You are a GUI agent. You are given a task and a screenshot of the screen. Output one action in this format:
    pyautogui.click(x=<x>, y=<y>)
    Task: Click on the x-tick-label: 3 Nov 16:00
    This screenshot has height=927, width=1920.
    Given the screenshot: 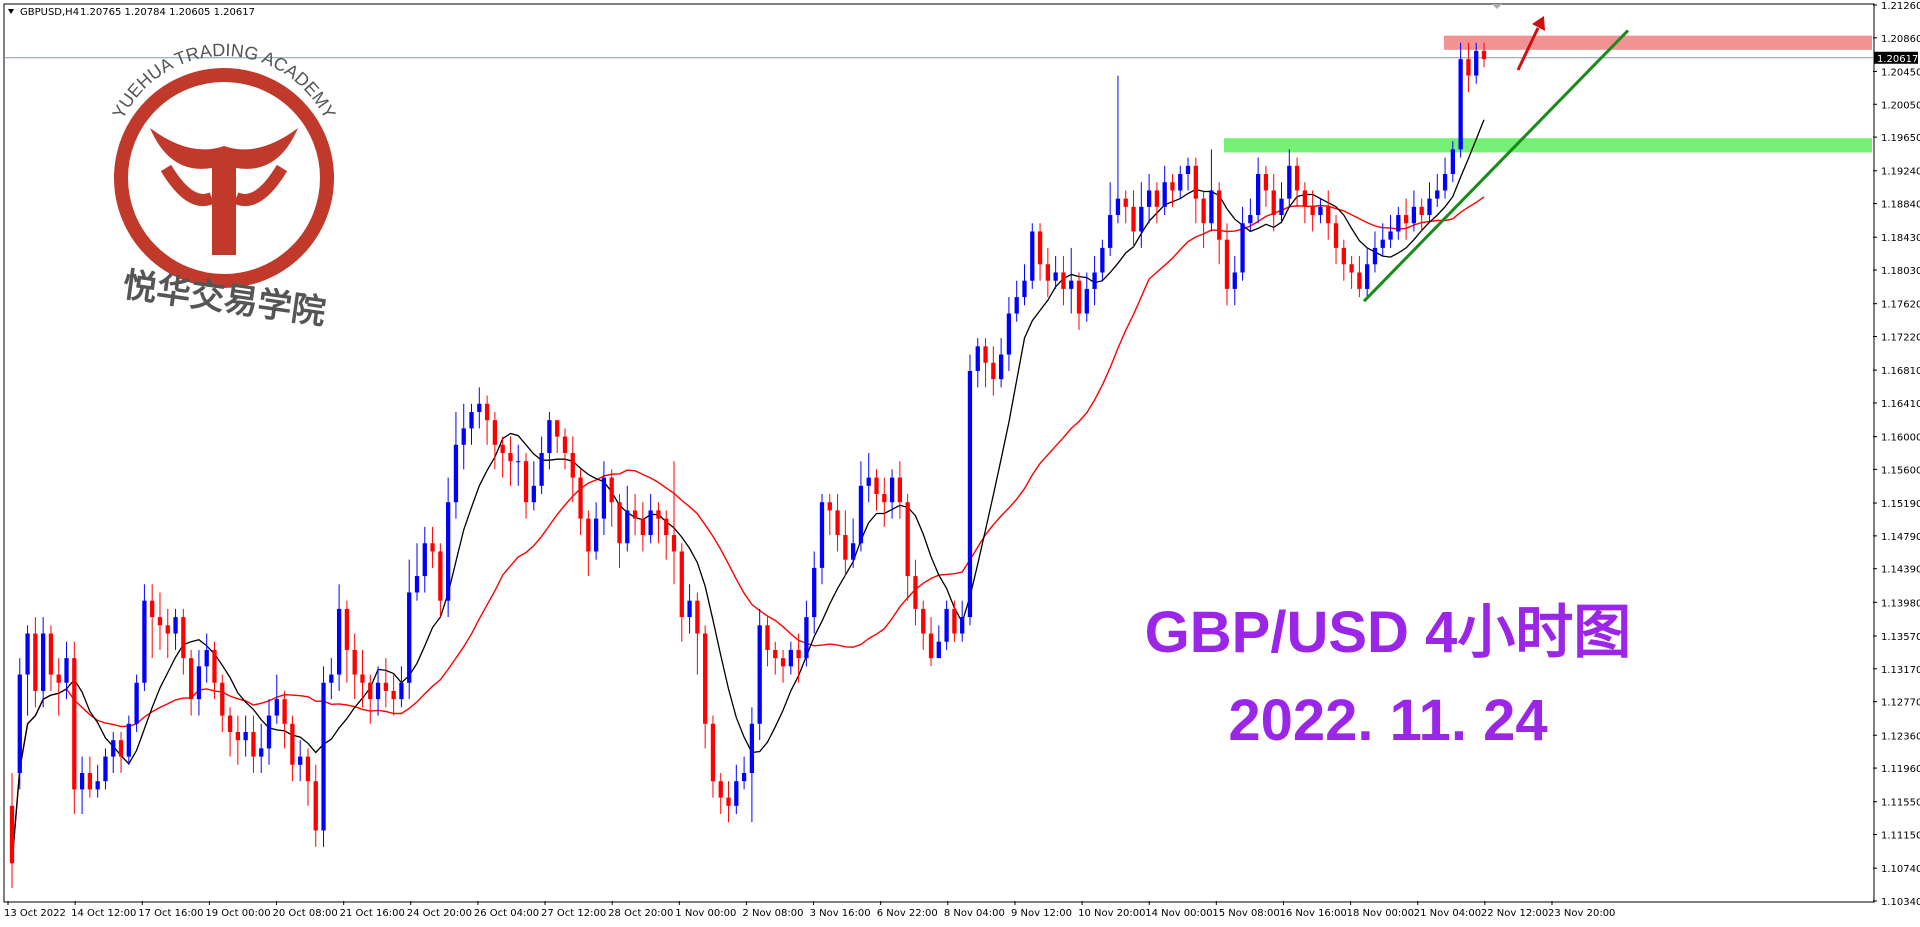 What is the action you would take?
    pyautogui.click(x=840, y=913)
    